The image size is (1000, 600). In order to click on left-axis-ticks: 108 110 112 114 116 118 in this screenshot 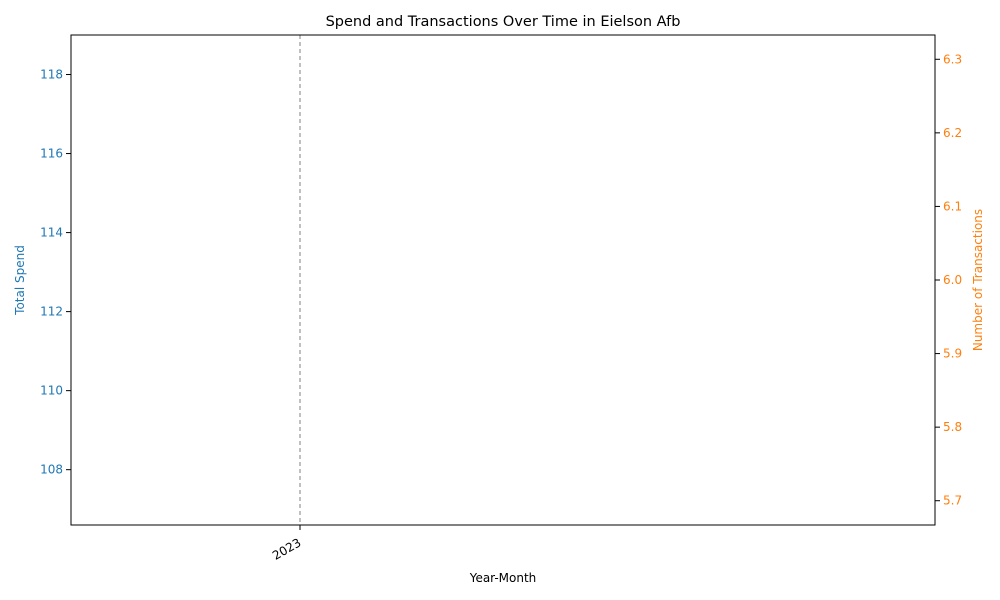, I will do `click(55, 272)`.